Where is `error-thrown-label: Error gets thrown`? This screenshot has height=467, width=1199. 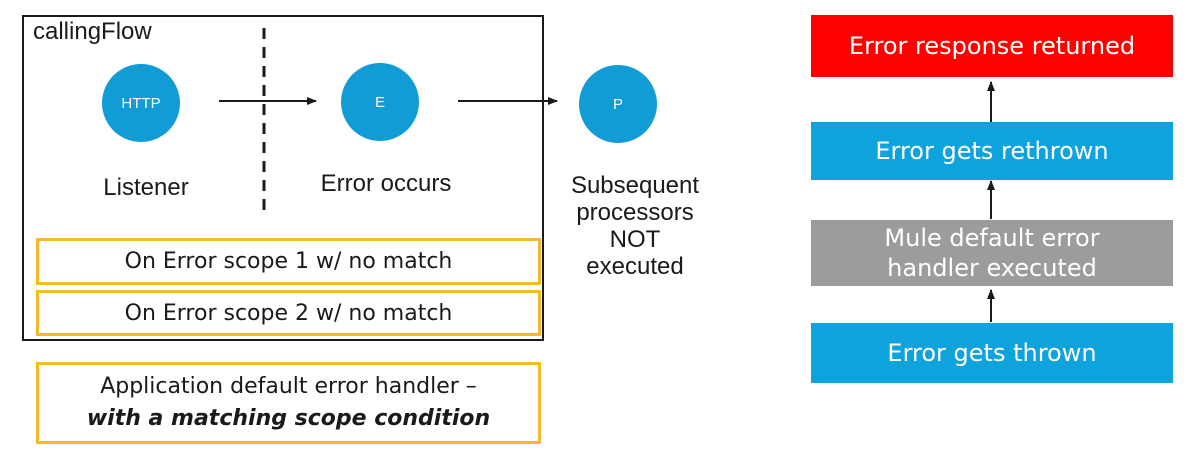
error-thrown-label: Error gets thrown is located at coordinates (992, 353).